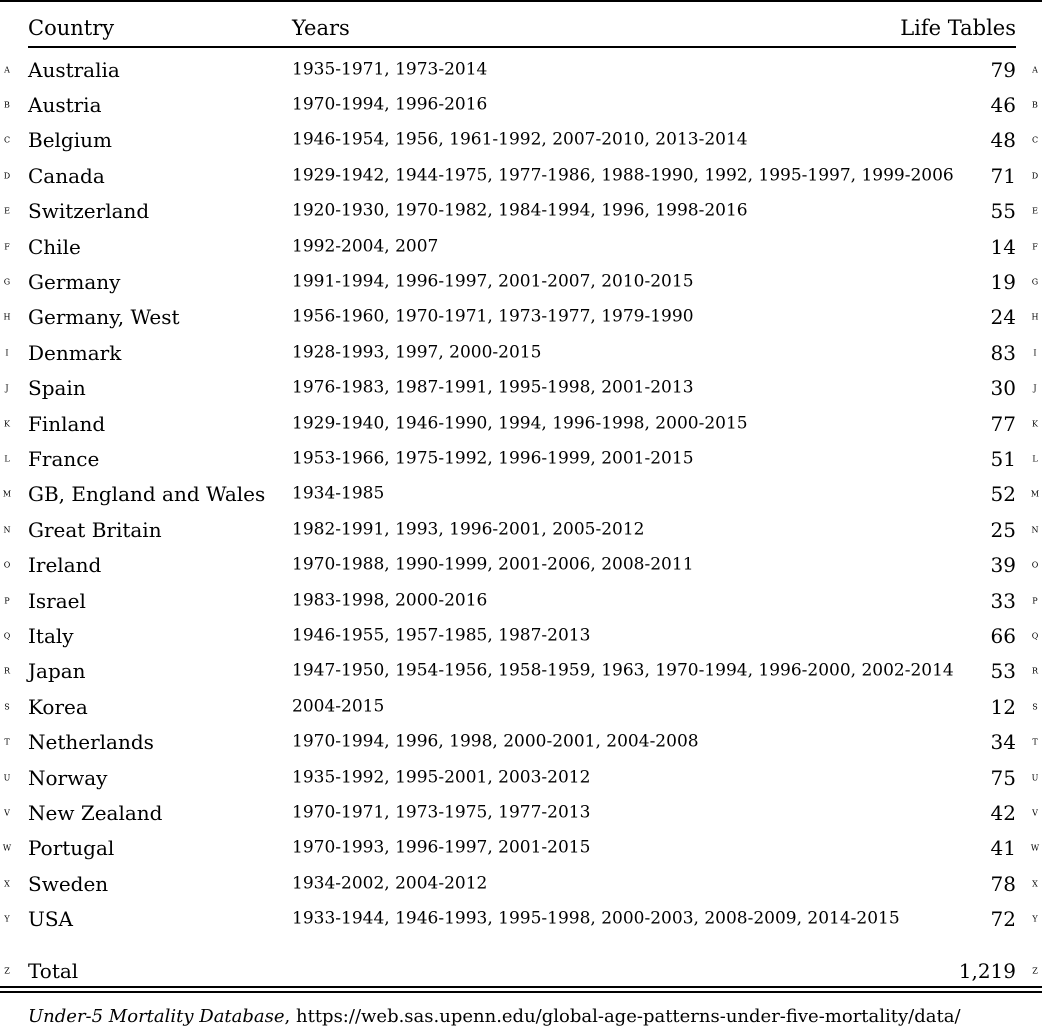 This screenshot has width=1042, height=1033. I want to click on table-row: F Chile 1992-2004, 2007 14 F, so click(521, 246).